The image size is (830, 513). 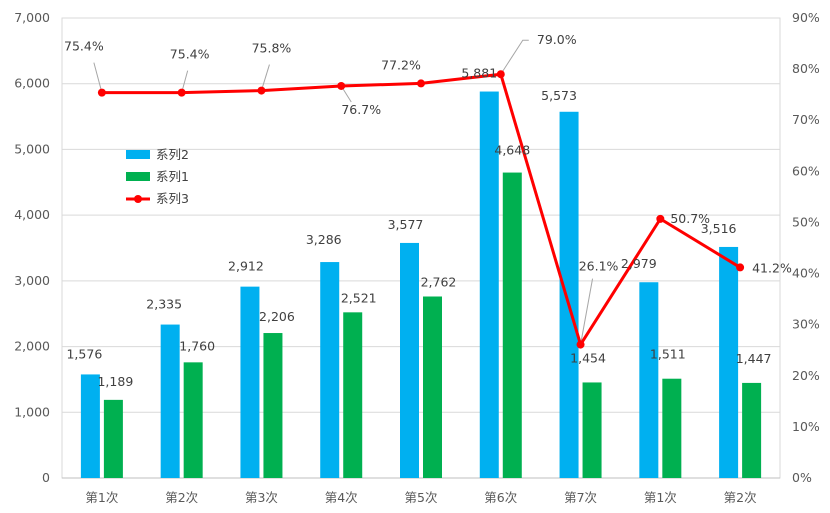 What do you see at coordinates (272, 48) in the screenshot?
I see `line-data-label: 75.8%` at bounding box center [272, 48].